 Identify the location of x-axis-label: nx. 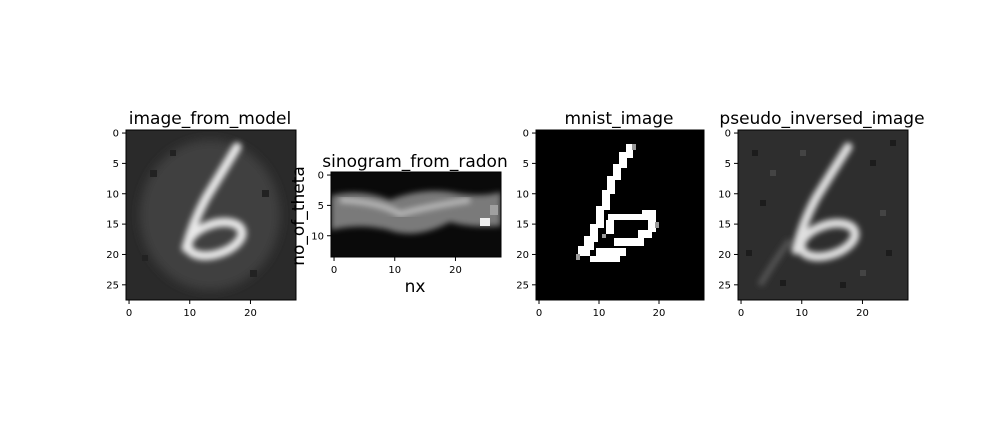
(415, 287).